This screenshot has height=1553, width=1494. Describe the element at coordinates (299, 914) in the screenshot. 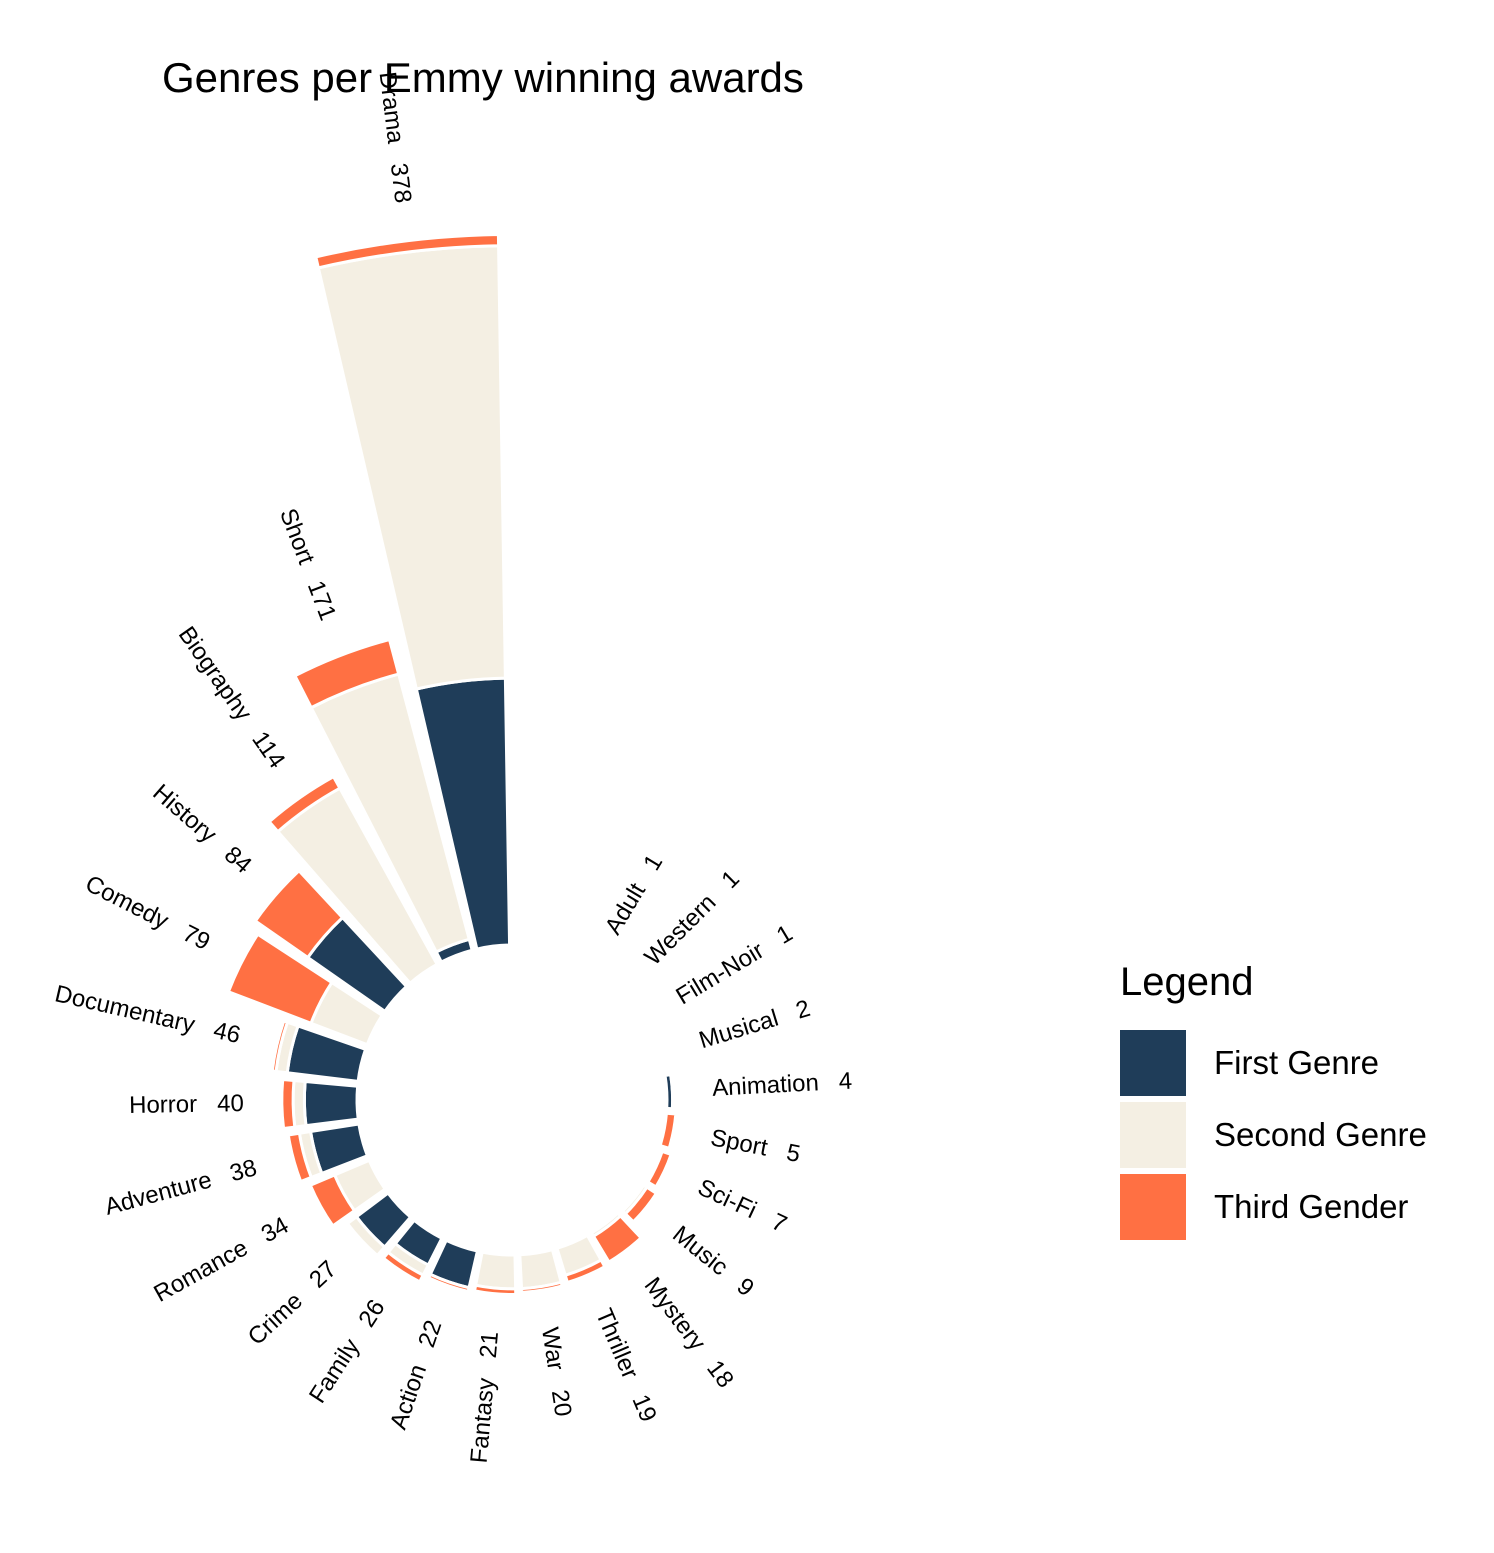

I see `bar-history-third-gender` at that location.